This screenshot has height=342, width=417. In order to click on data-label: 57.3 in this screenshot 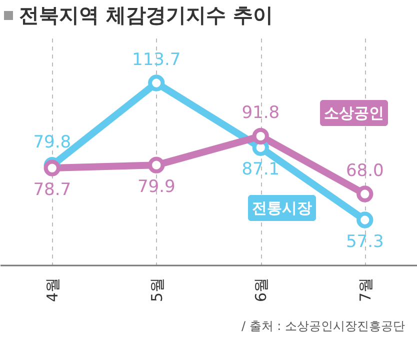, I will do `click(365, 242)`.